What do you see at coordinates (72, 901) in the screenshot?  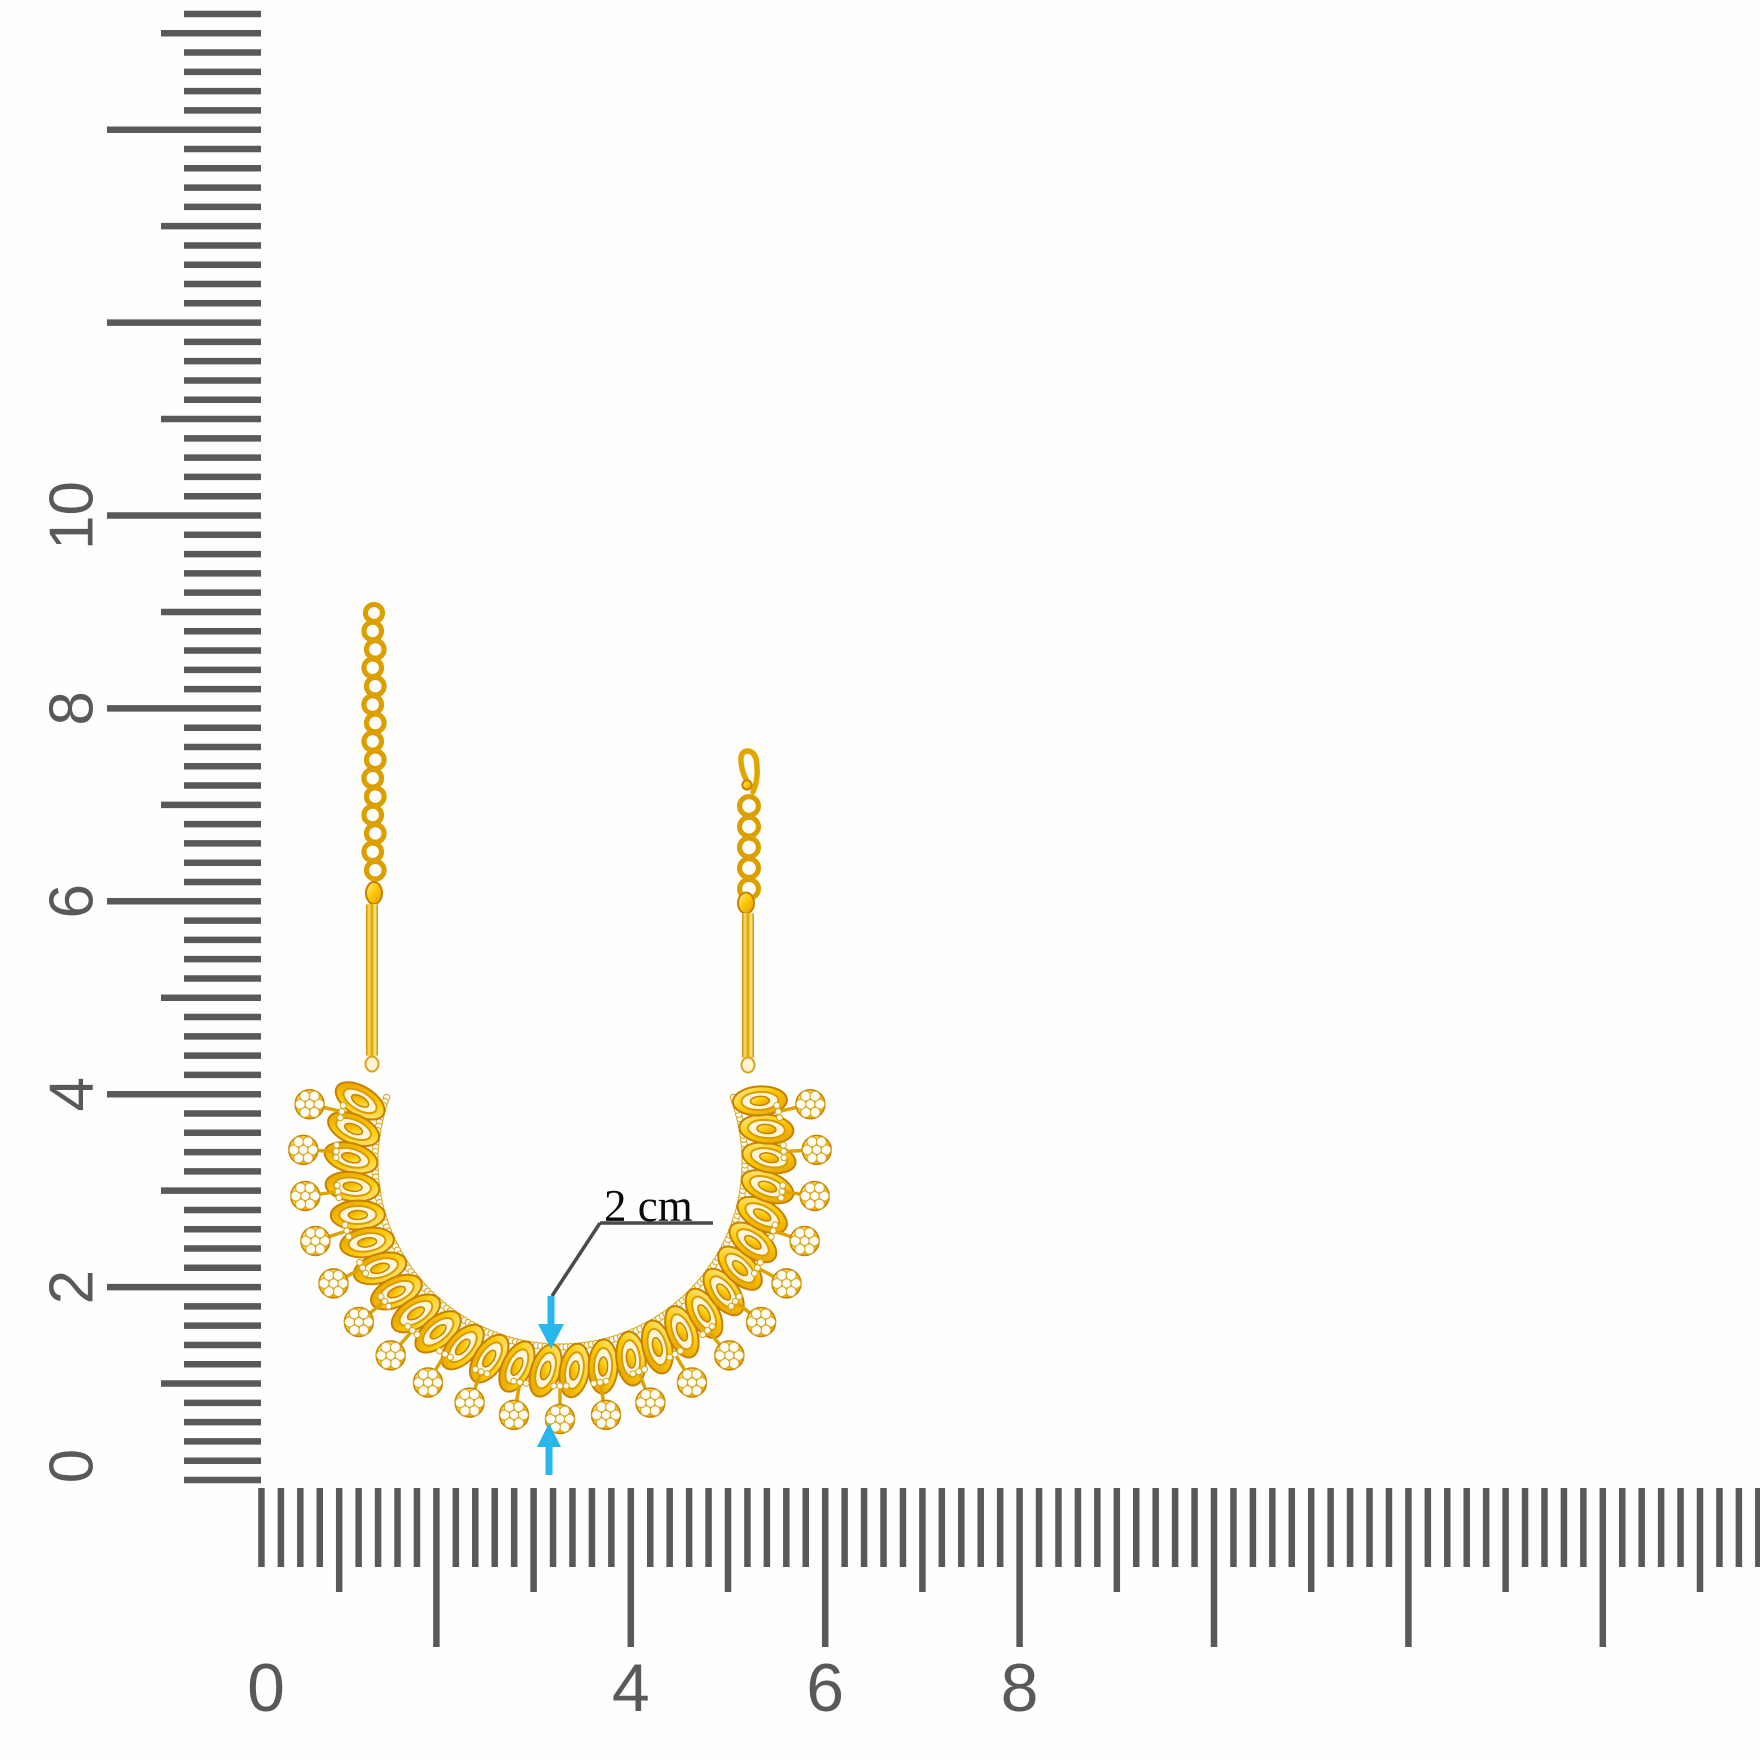 I see `vertical-ruler-label: 6` at bounding box center [72, 901].